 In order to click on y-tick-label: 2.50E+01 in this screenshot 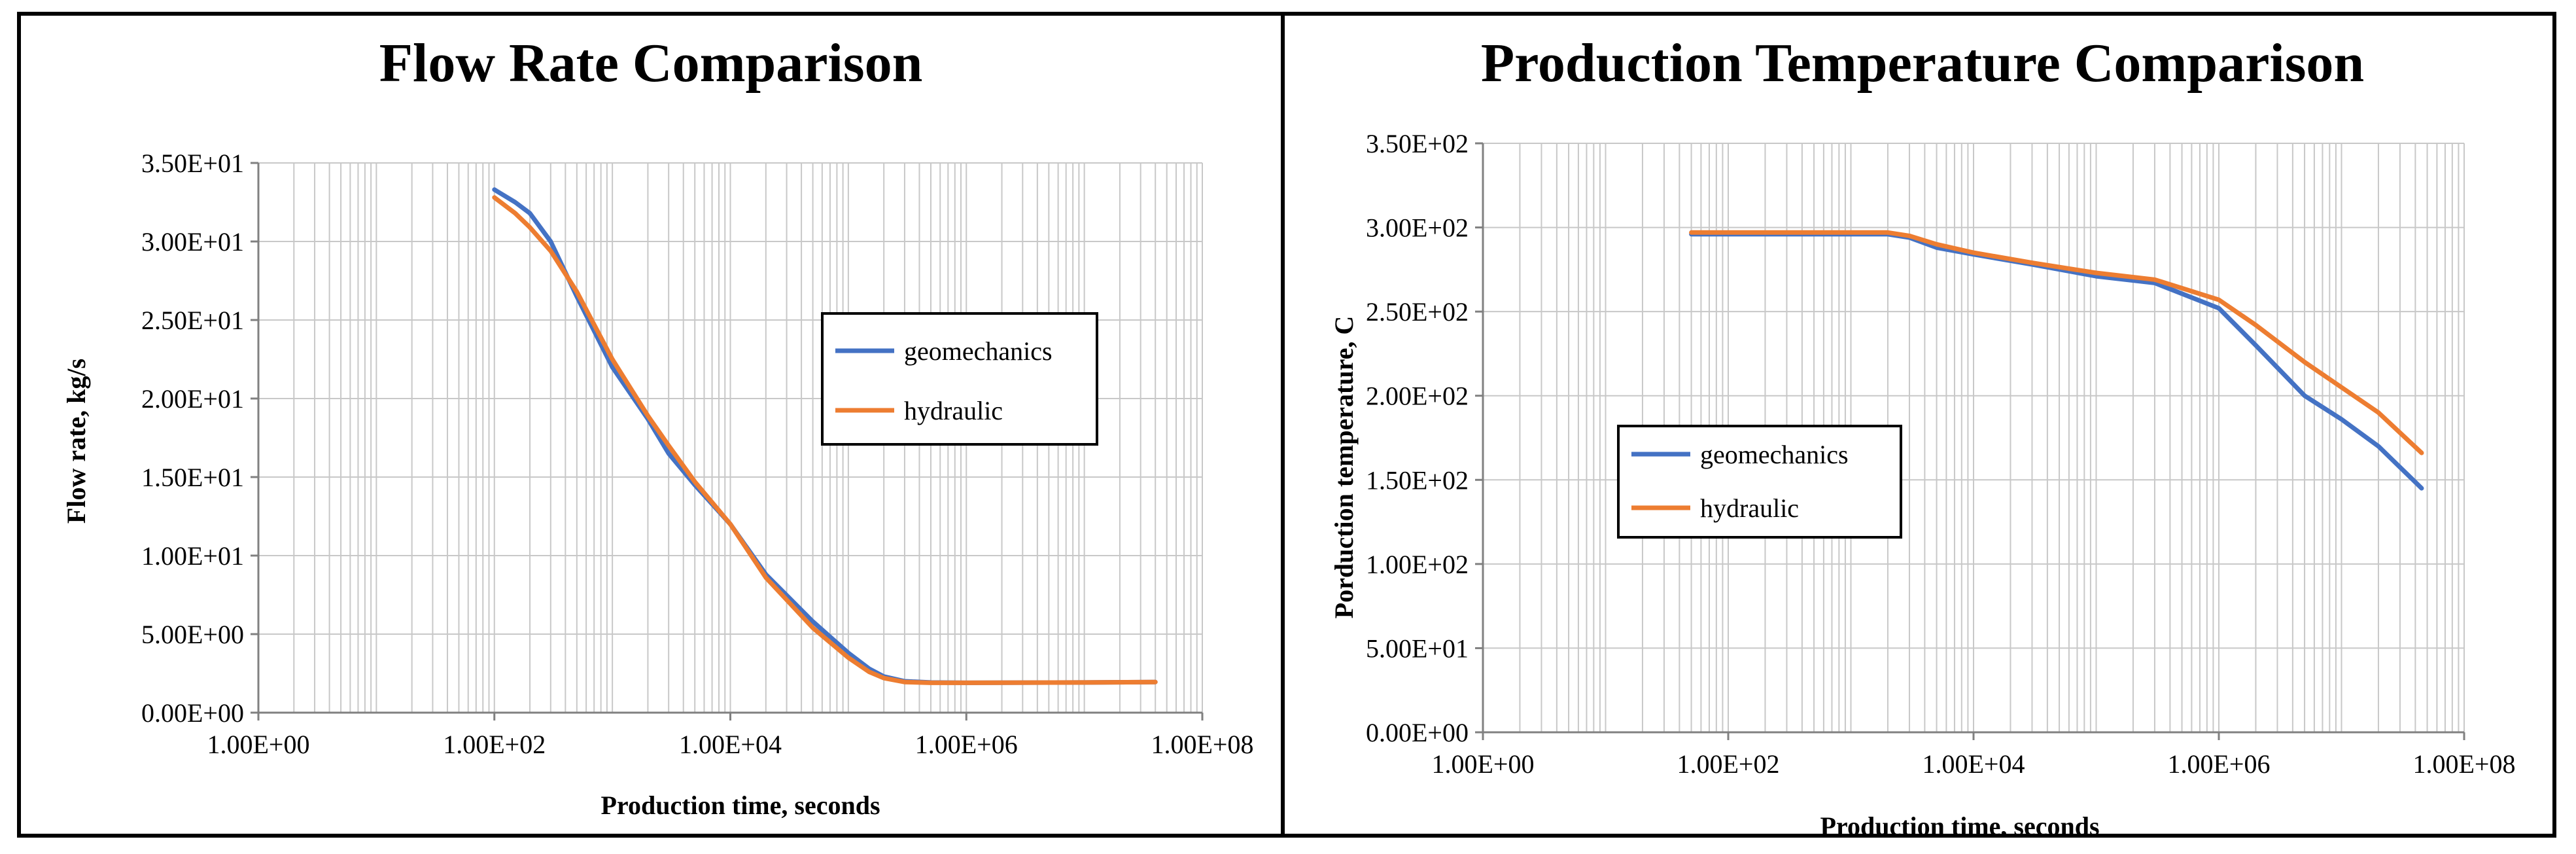, I will do `click(192, 320)`.